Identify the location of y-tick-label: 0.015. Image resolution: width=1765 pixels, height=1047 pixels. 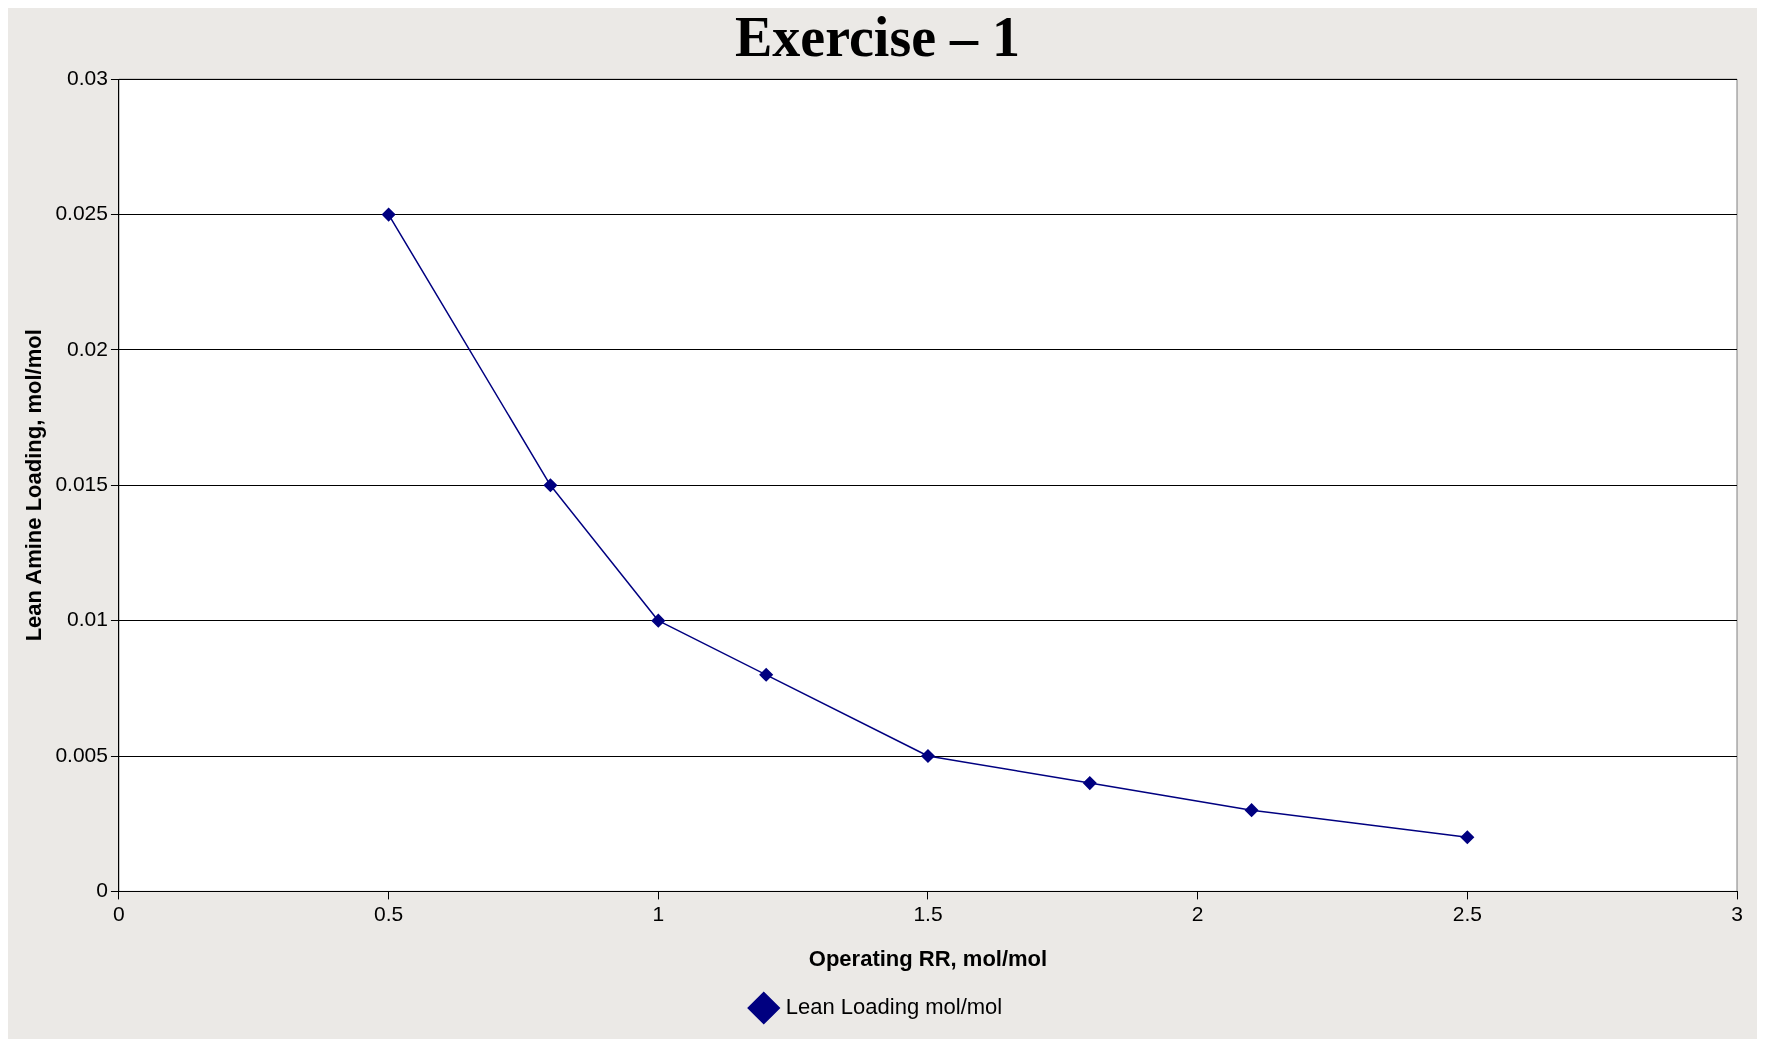
(81, 484).